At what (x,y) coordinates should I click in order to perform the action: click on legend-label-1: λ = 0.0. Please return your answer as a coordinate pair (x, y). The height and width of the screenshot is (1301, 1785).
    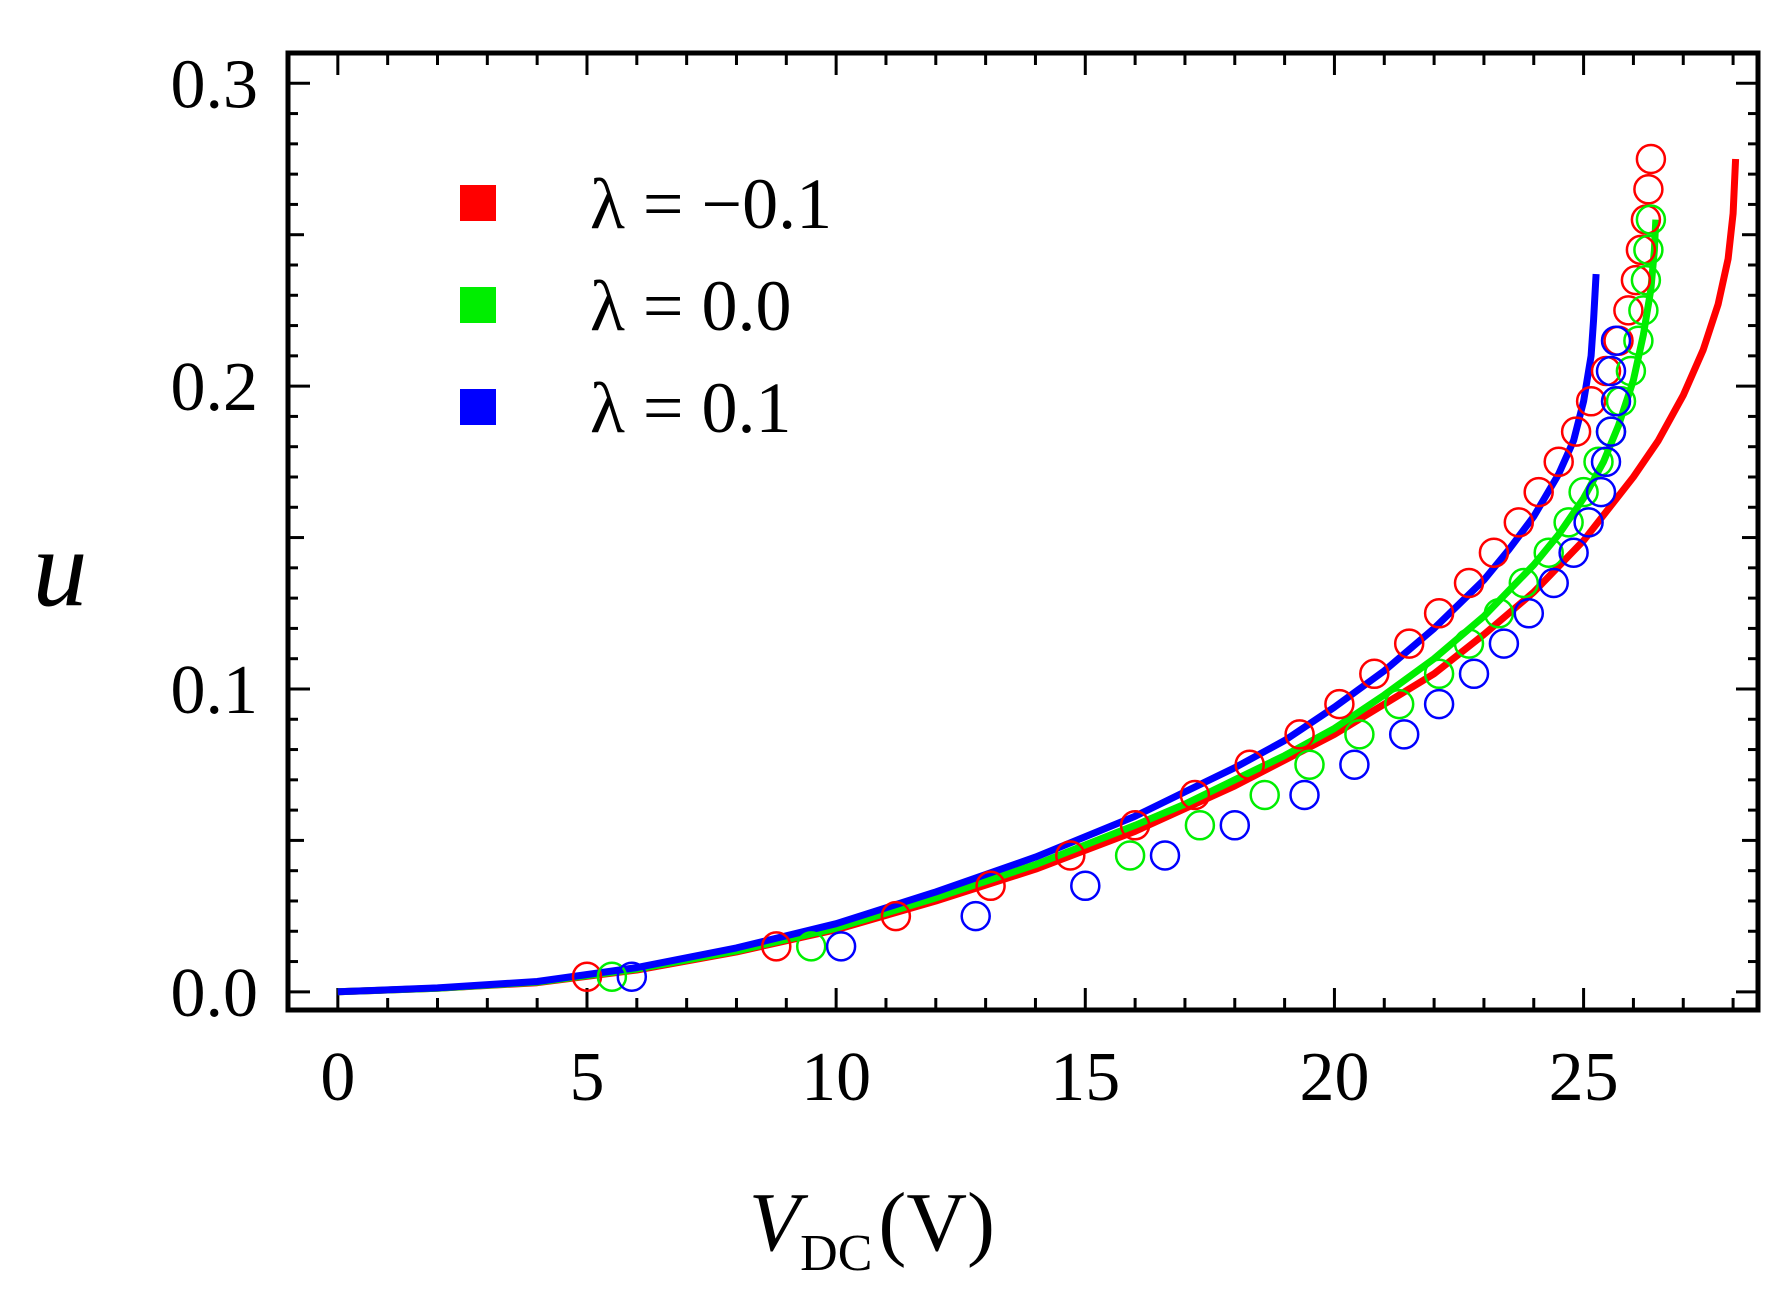
    Looking at the image, I should click on (691, 306).